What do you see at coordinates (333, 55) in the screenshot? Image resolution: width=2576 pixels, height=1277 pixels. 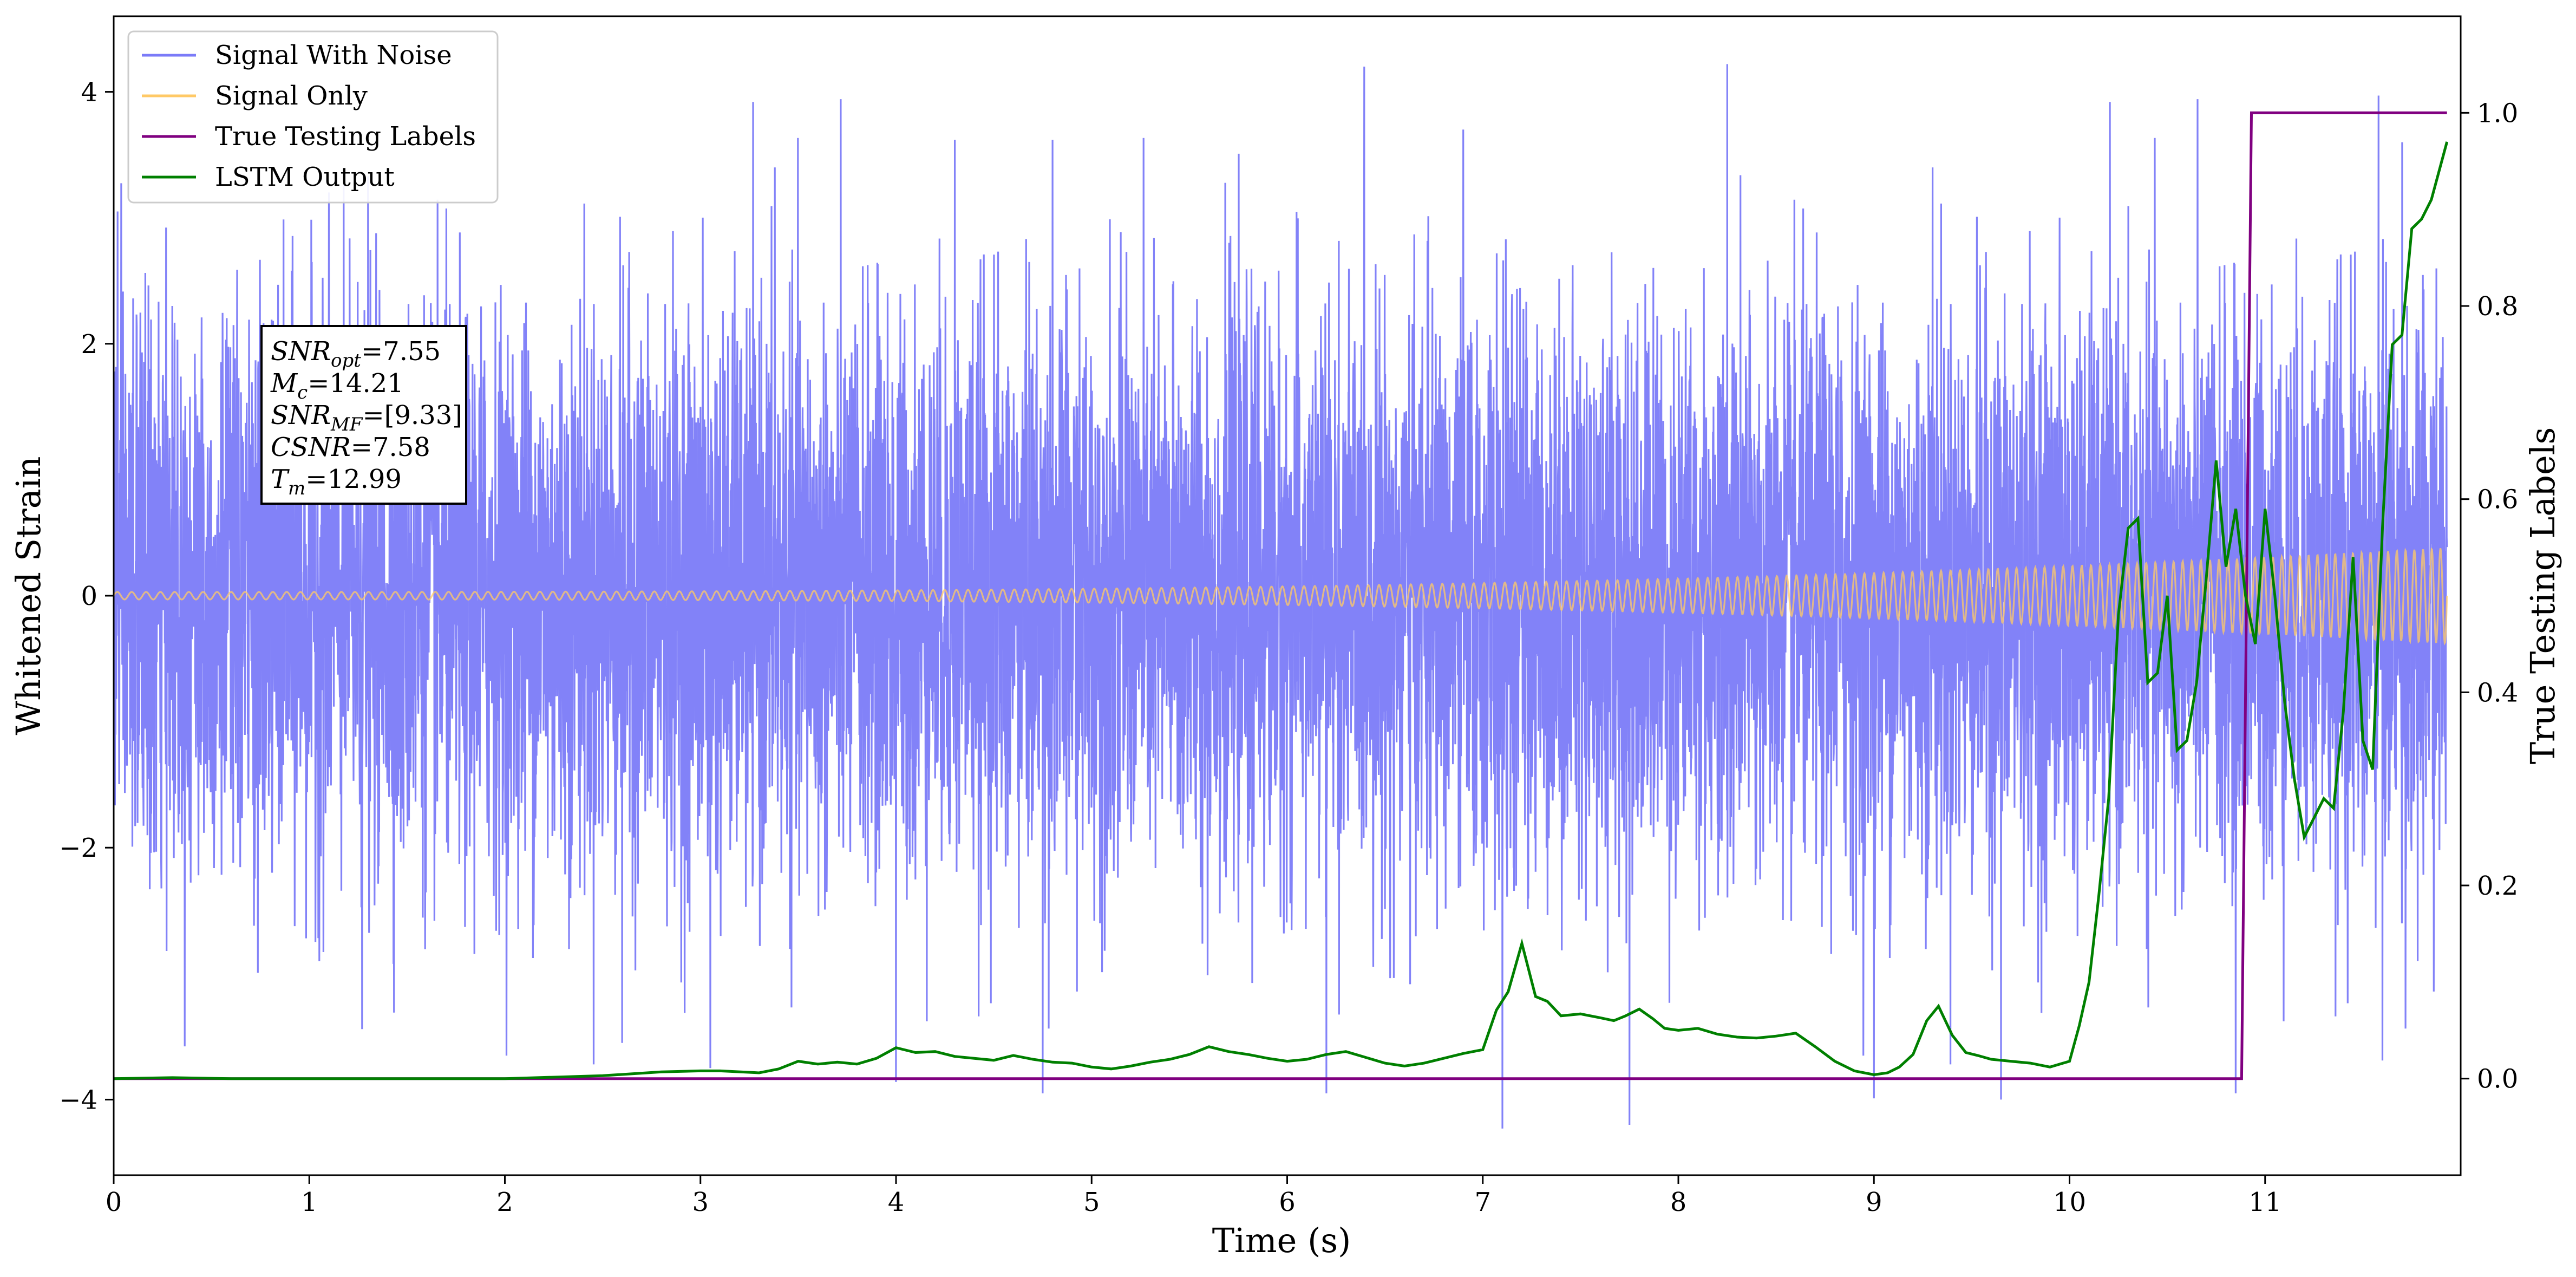 I see `legend-label-signal-with-noise: Signal With Noise` at bounding box center [333, 55].